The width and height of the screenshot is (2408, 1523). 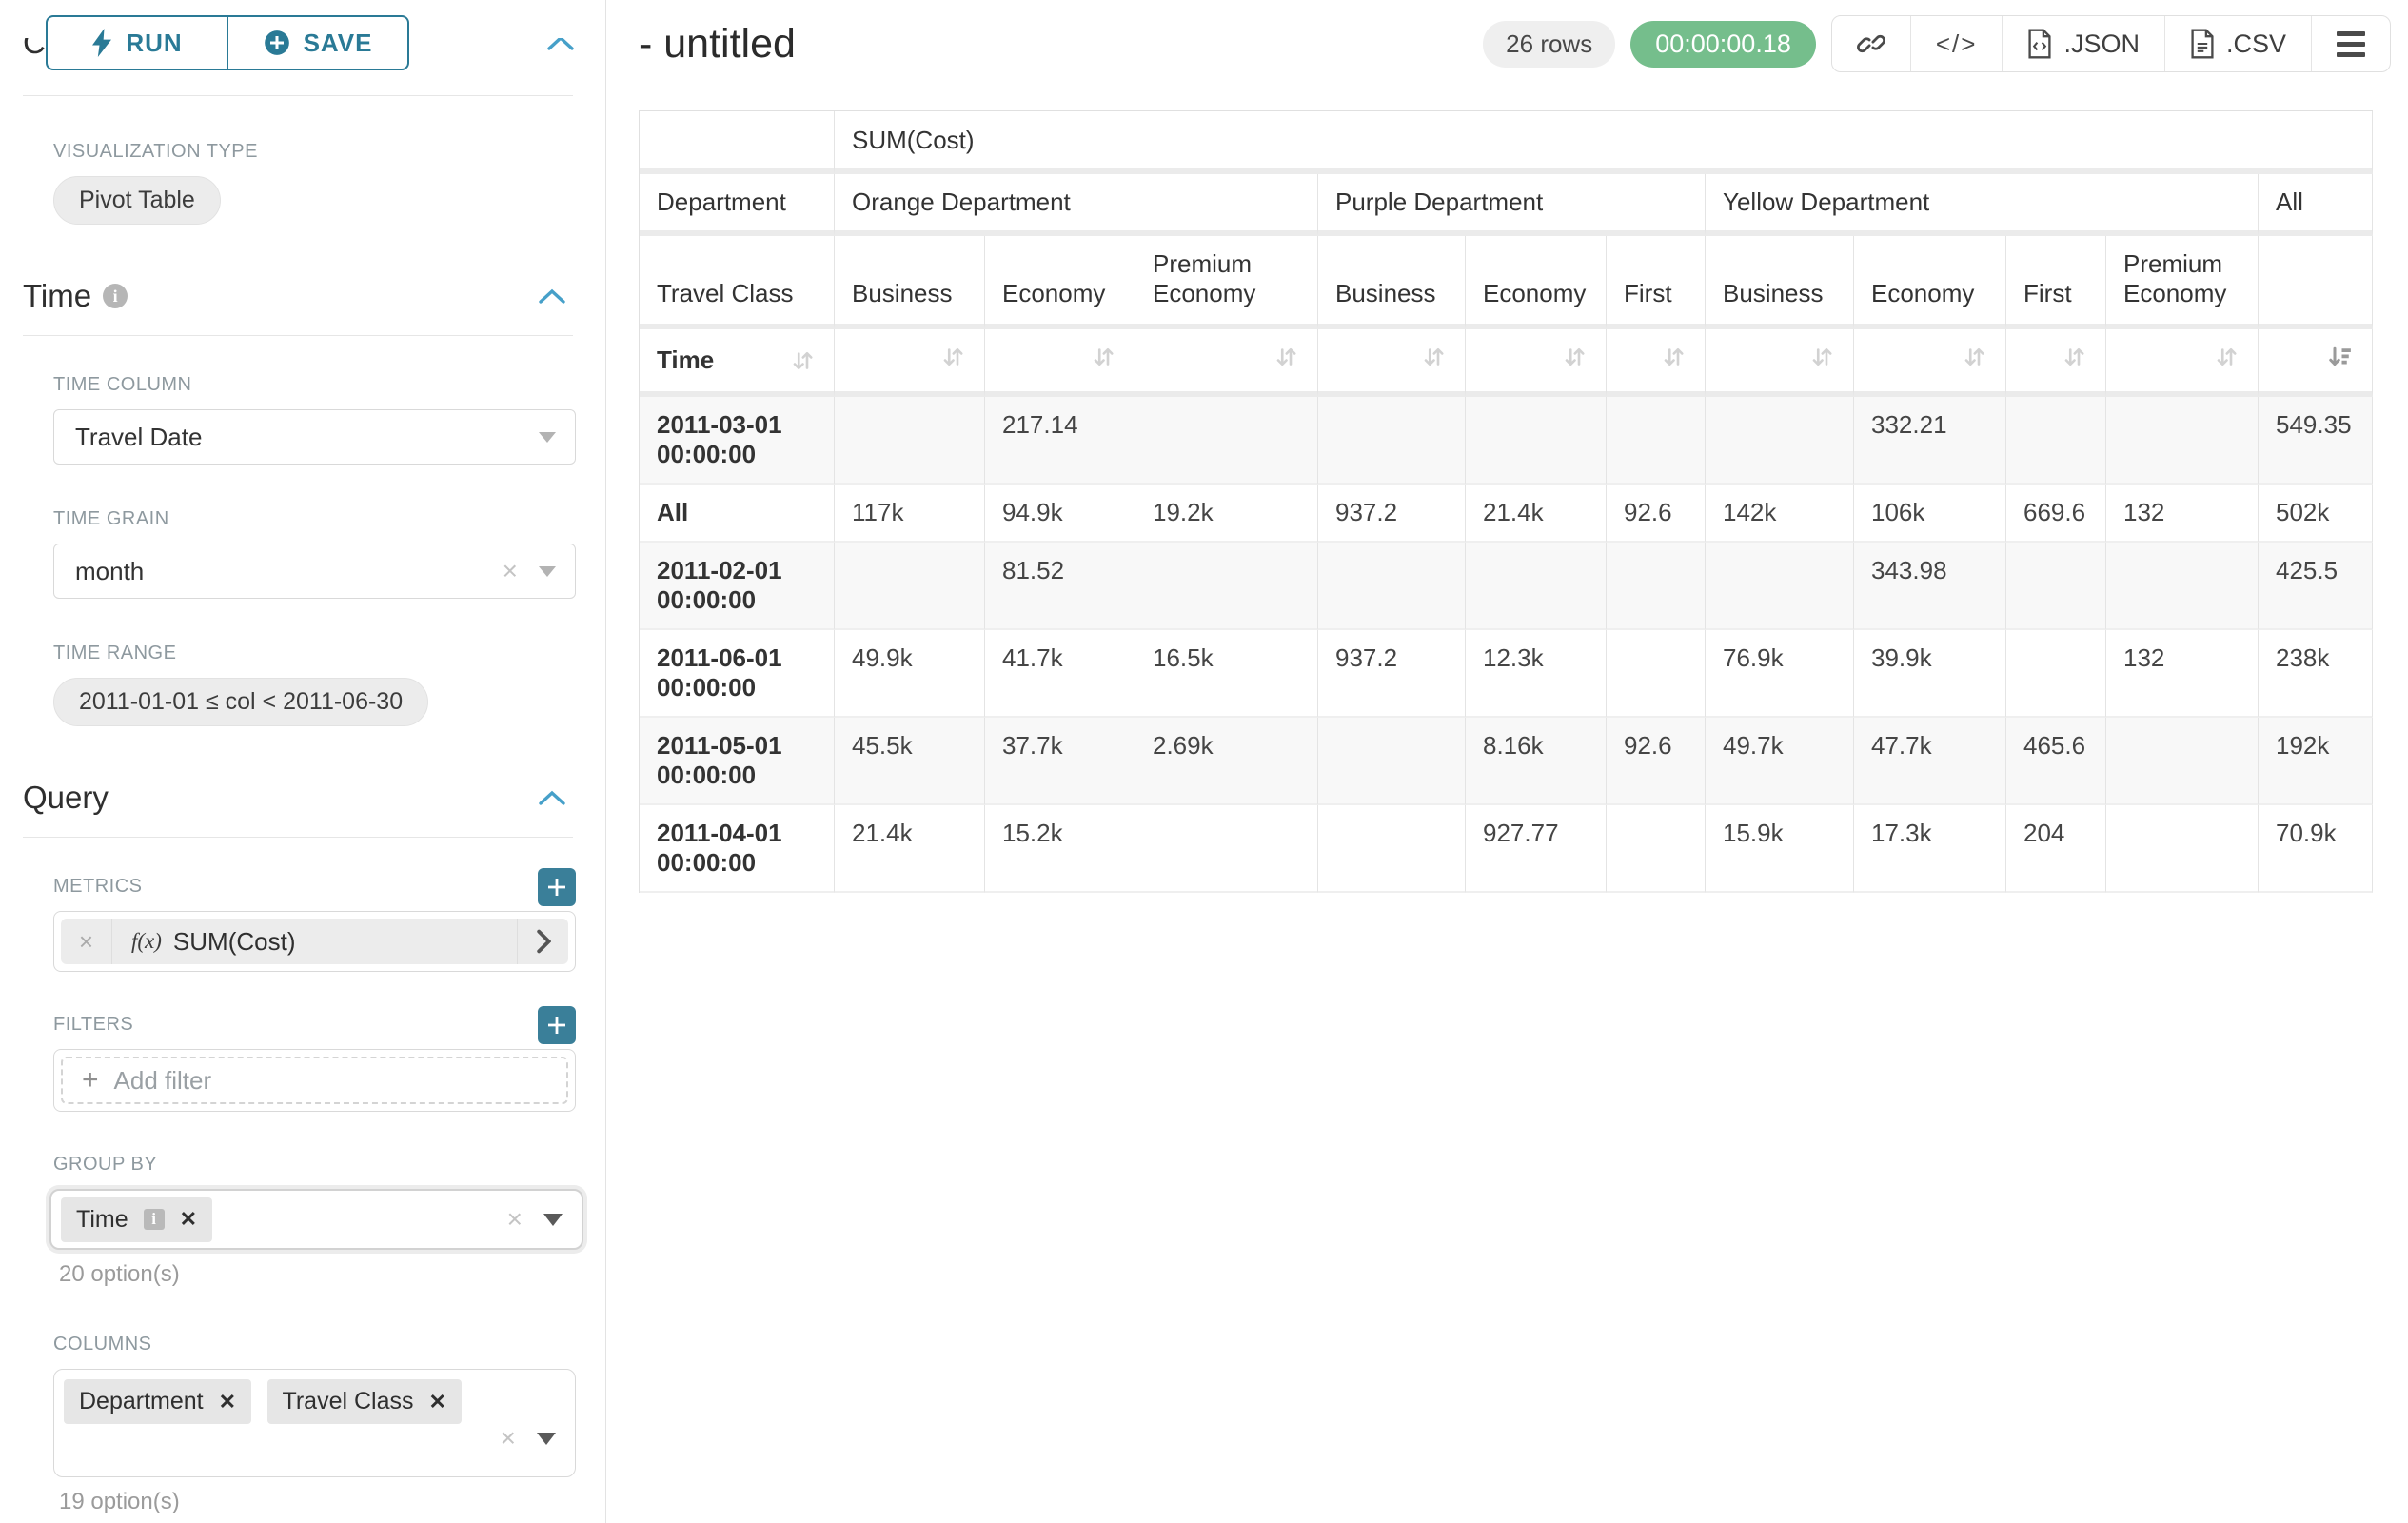 What do you see at coordinates (910, 514) in the screenshot?
I see `table-cell: 117k` at bounding box center [910, 514].